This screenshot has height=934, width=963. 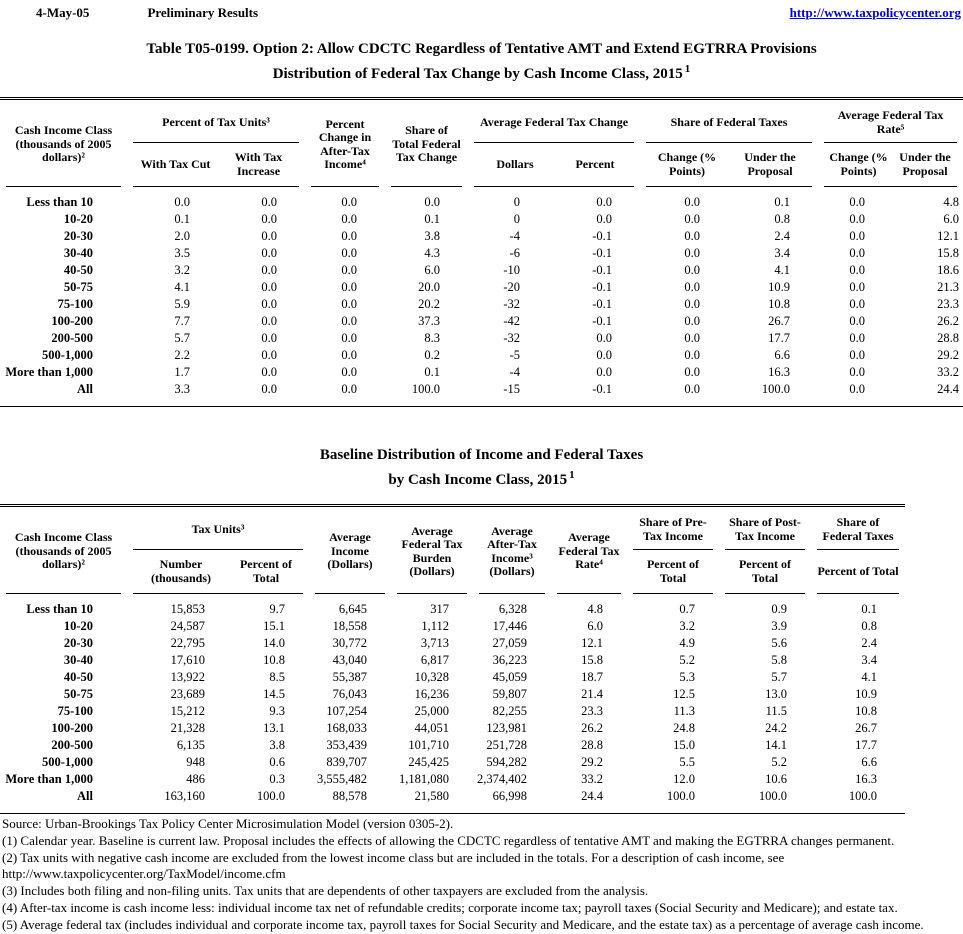 What do you see at coordinates (592, 745) in the screenshot?
I see `value-cell: 28.8` at bounding box center [592, 745].